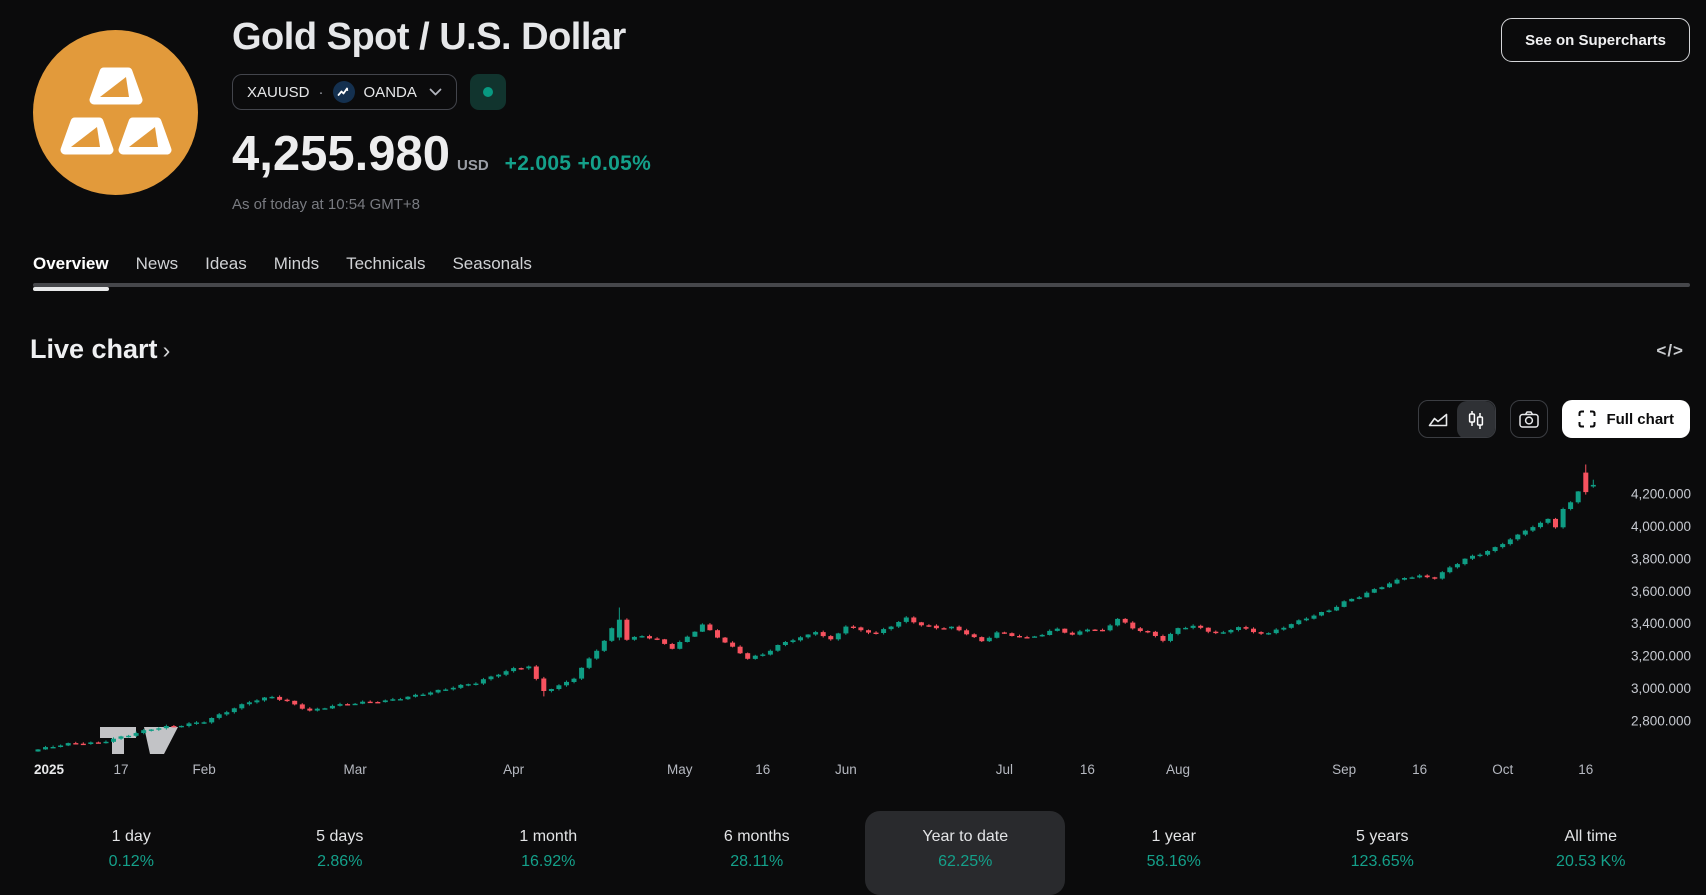  What do you see at coordinates (340, 849) in the screenshot?
I see `period-5-days: 5 days 2.86%` at bounding box center [340, 849].